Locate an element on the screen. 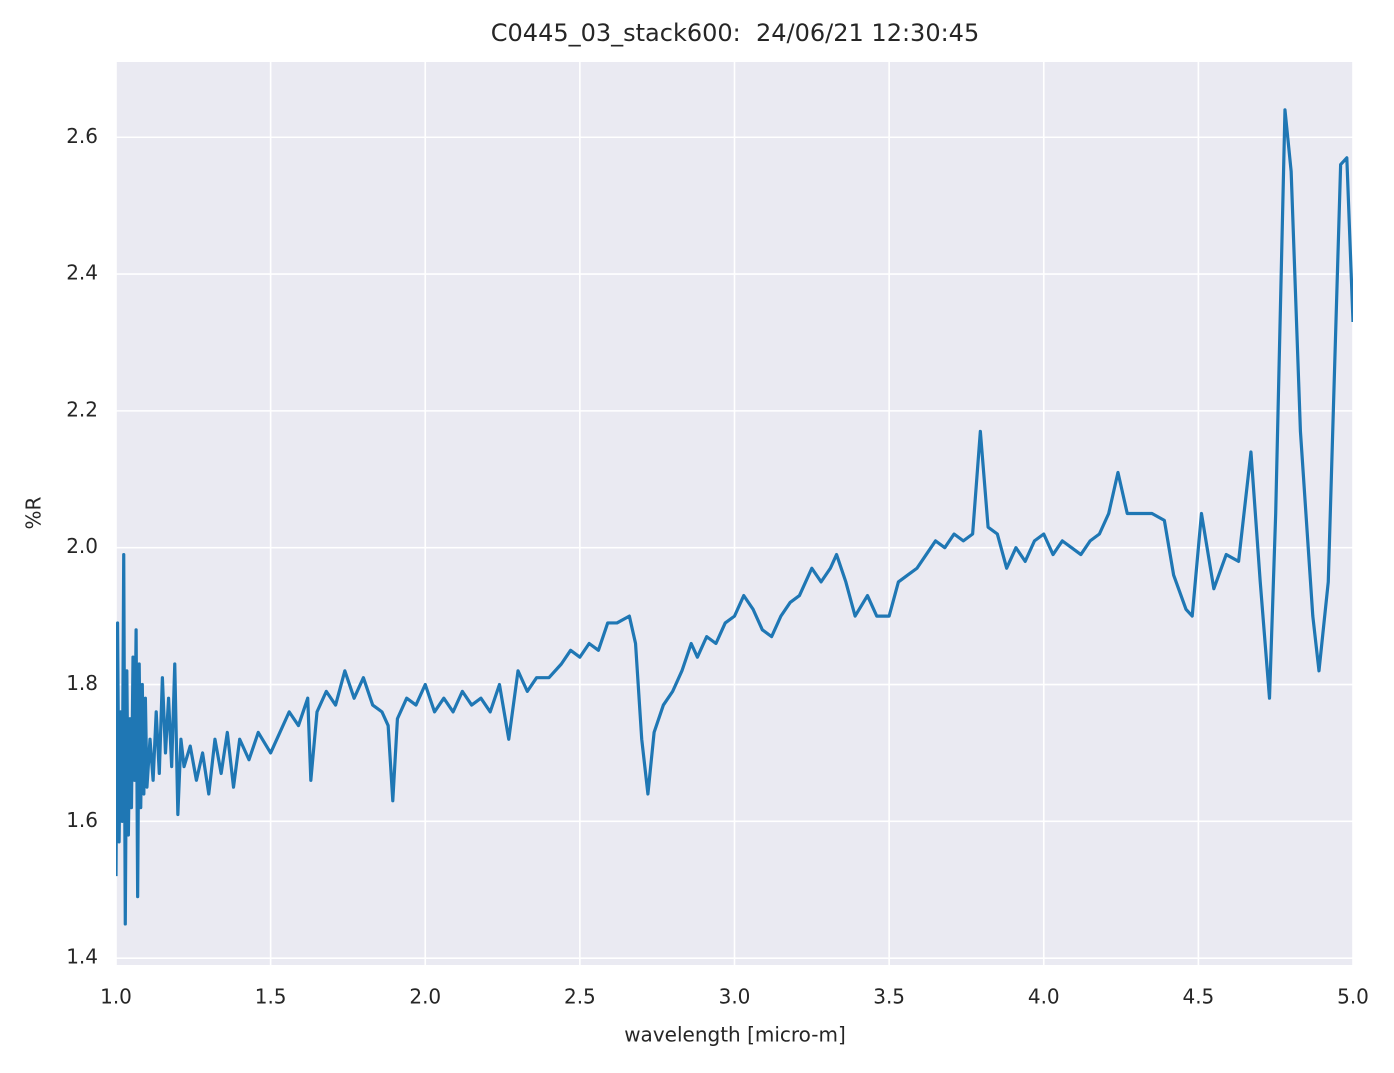 Image resolution: width=1394 pixels, height=1073 pixels. x-tick-label: 5.0 is located at coordinates (1353, 997).